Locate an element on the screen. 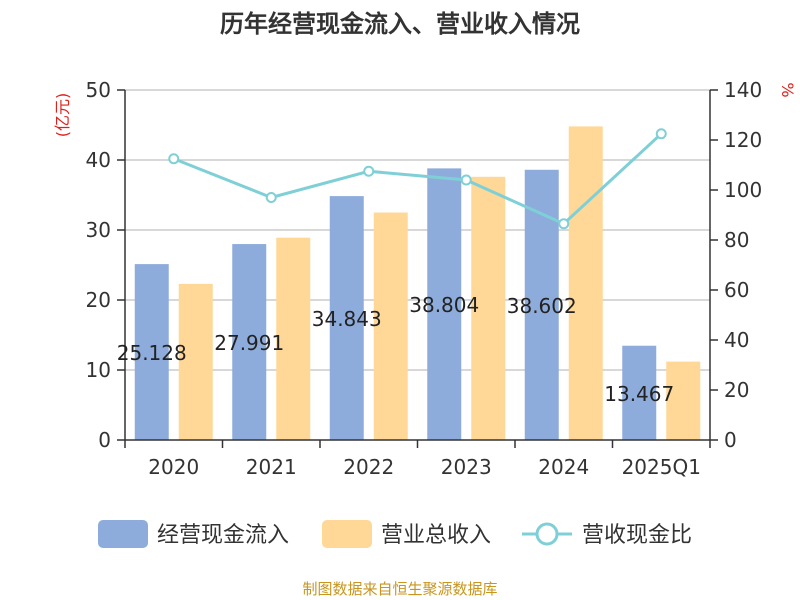 This screenshot has height=600, width=800. line-series is located at coordinates (417, 179).